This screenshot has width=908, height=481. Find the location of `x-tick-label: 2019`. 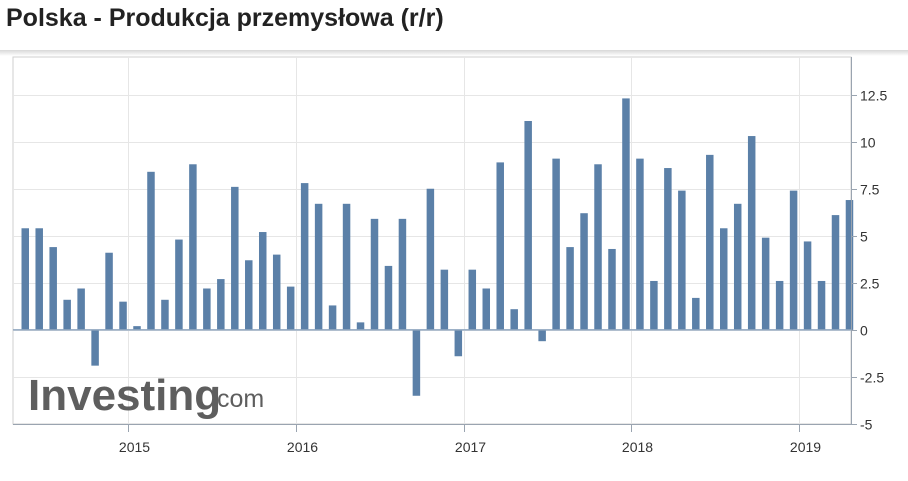

x-tick-label: 2019 is located at coordinates (805, 447).